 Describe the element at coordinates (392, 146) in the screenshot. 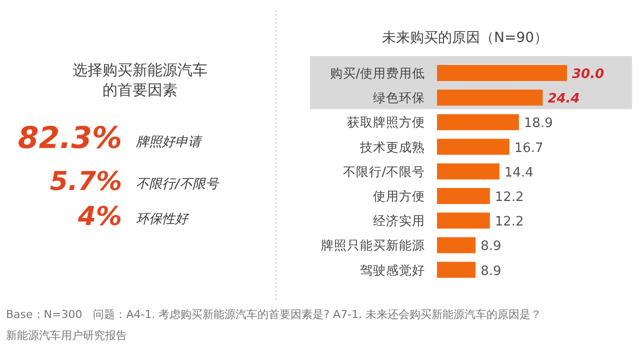

I see `y-tick-label: 技术更成熟` at that location.